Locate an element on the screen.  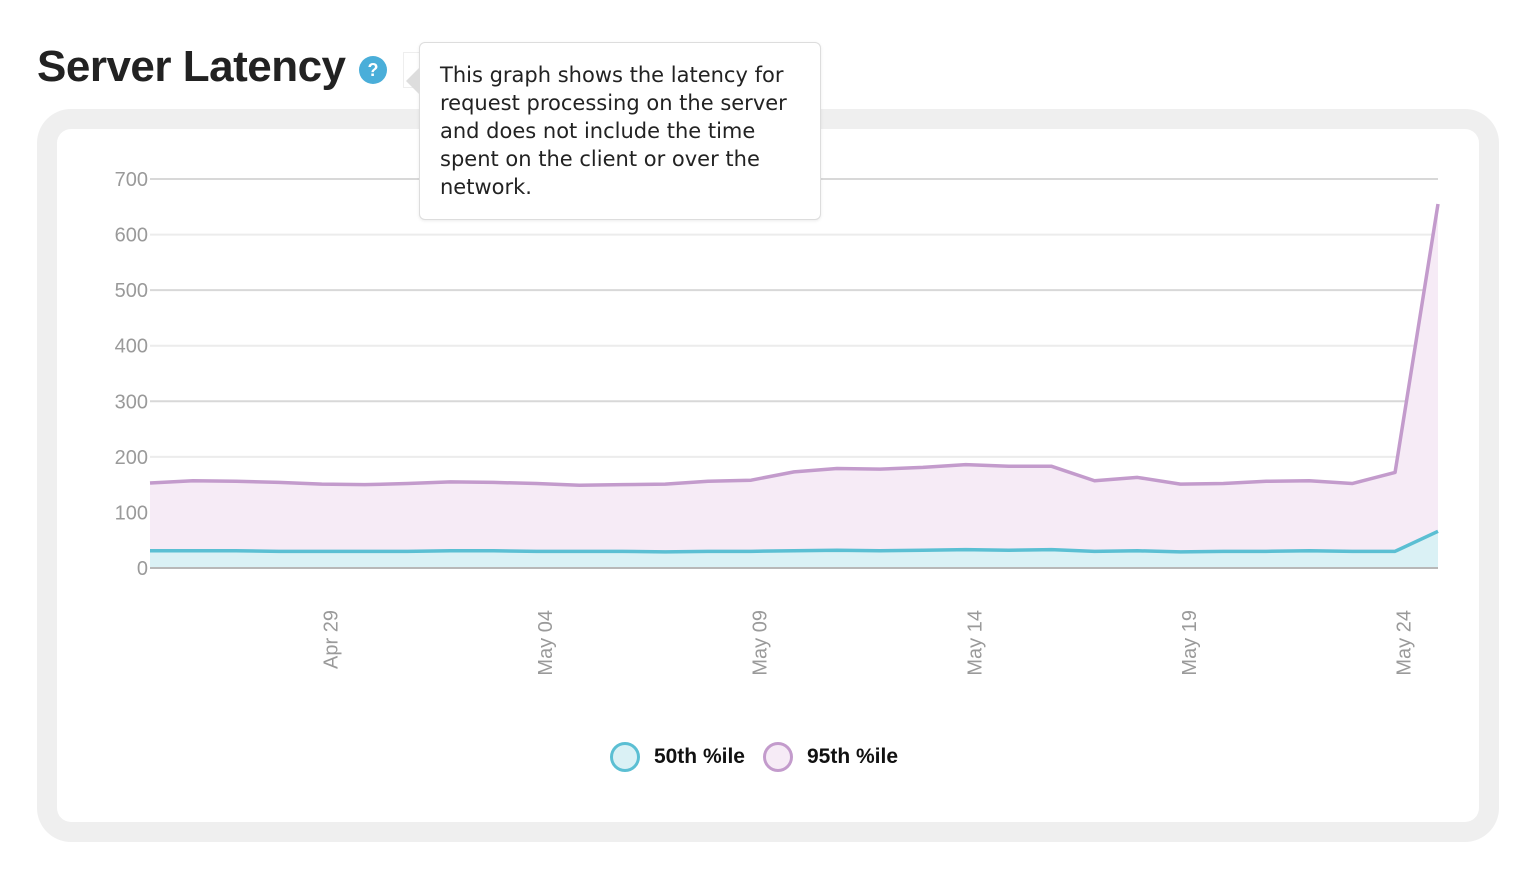
y-tick-label: 300 is located at coordinates (131, 402).